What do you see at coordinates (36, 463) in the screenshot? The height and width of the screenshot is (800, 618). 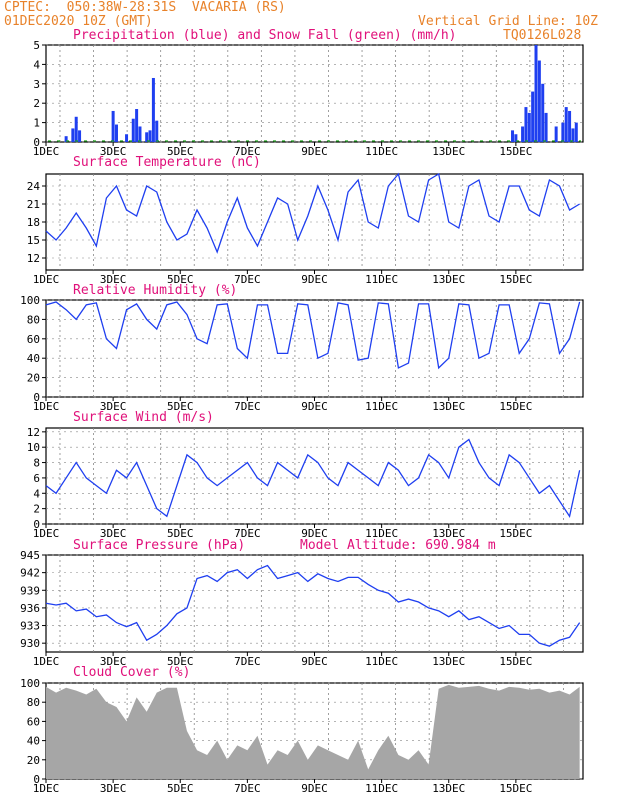 I see `wind-ytick-label: 8` at bounding box center [36, 463].